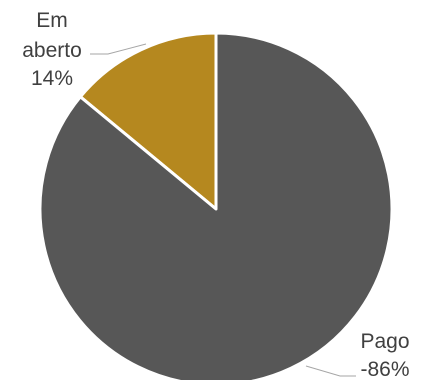  Describe the element at coordinates (330, 371) in the screenshot. I see `leader-line-pago` at that location.